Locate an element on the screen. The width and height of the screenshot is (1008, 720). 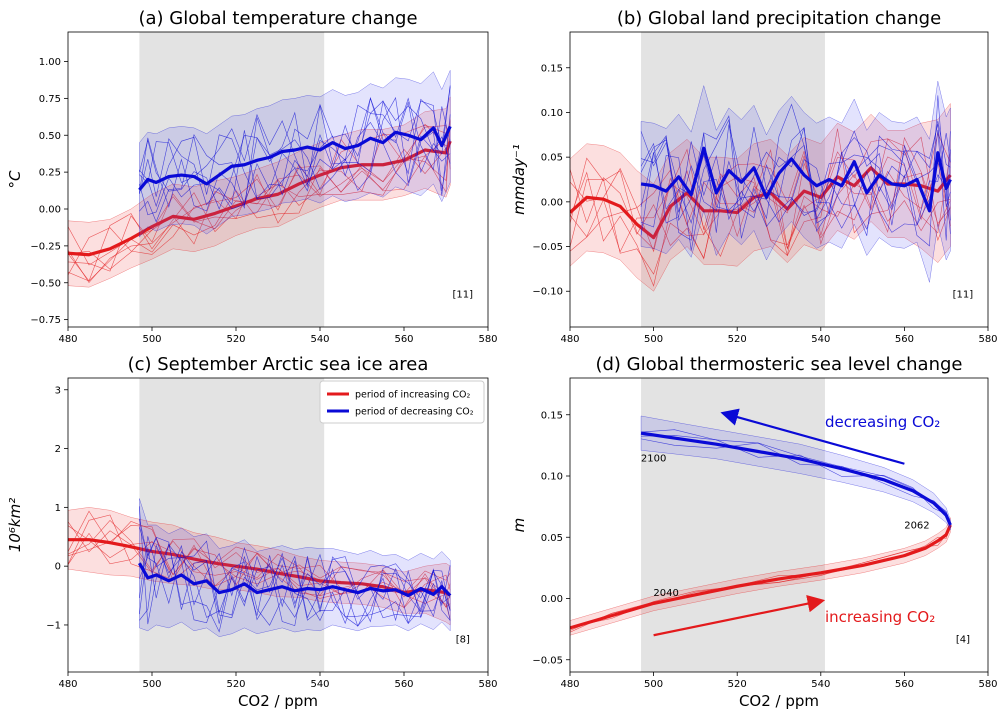
year-label: 2062 is located at coordinates (916, 526).